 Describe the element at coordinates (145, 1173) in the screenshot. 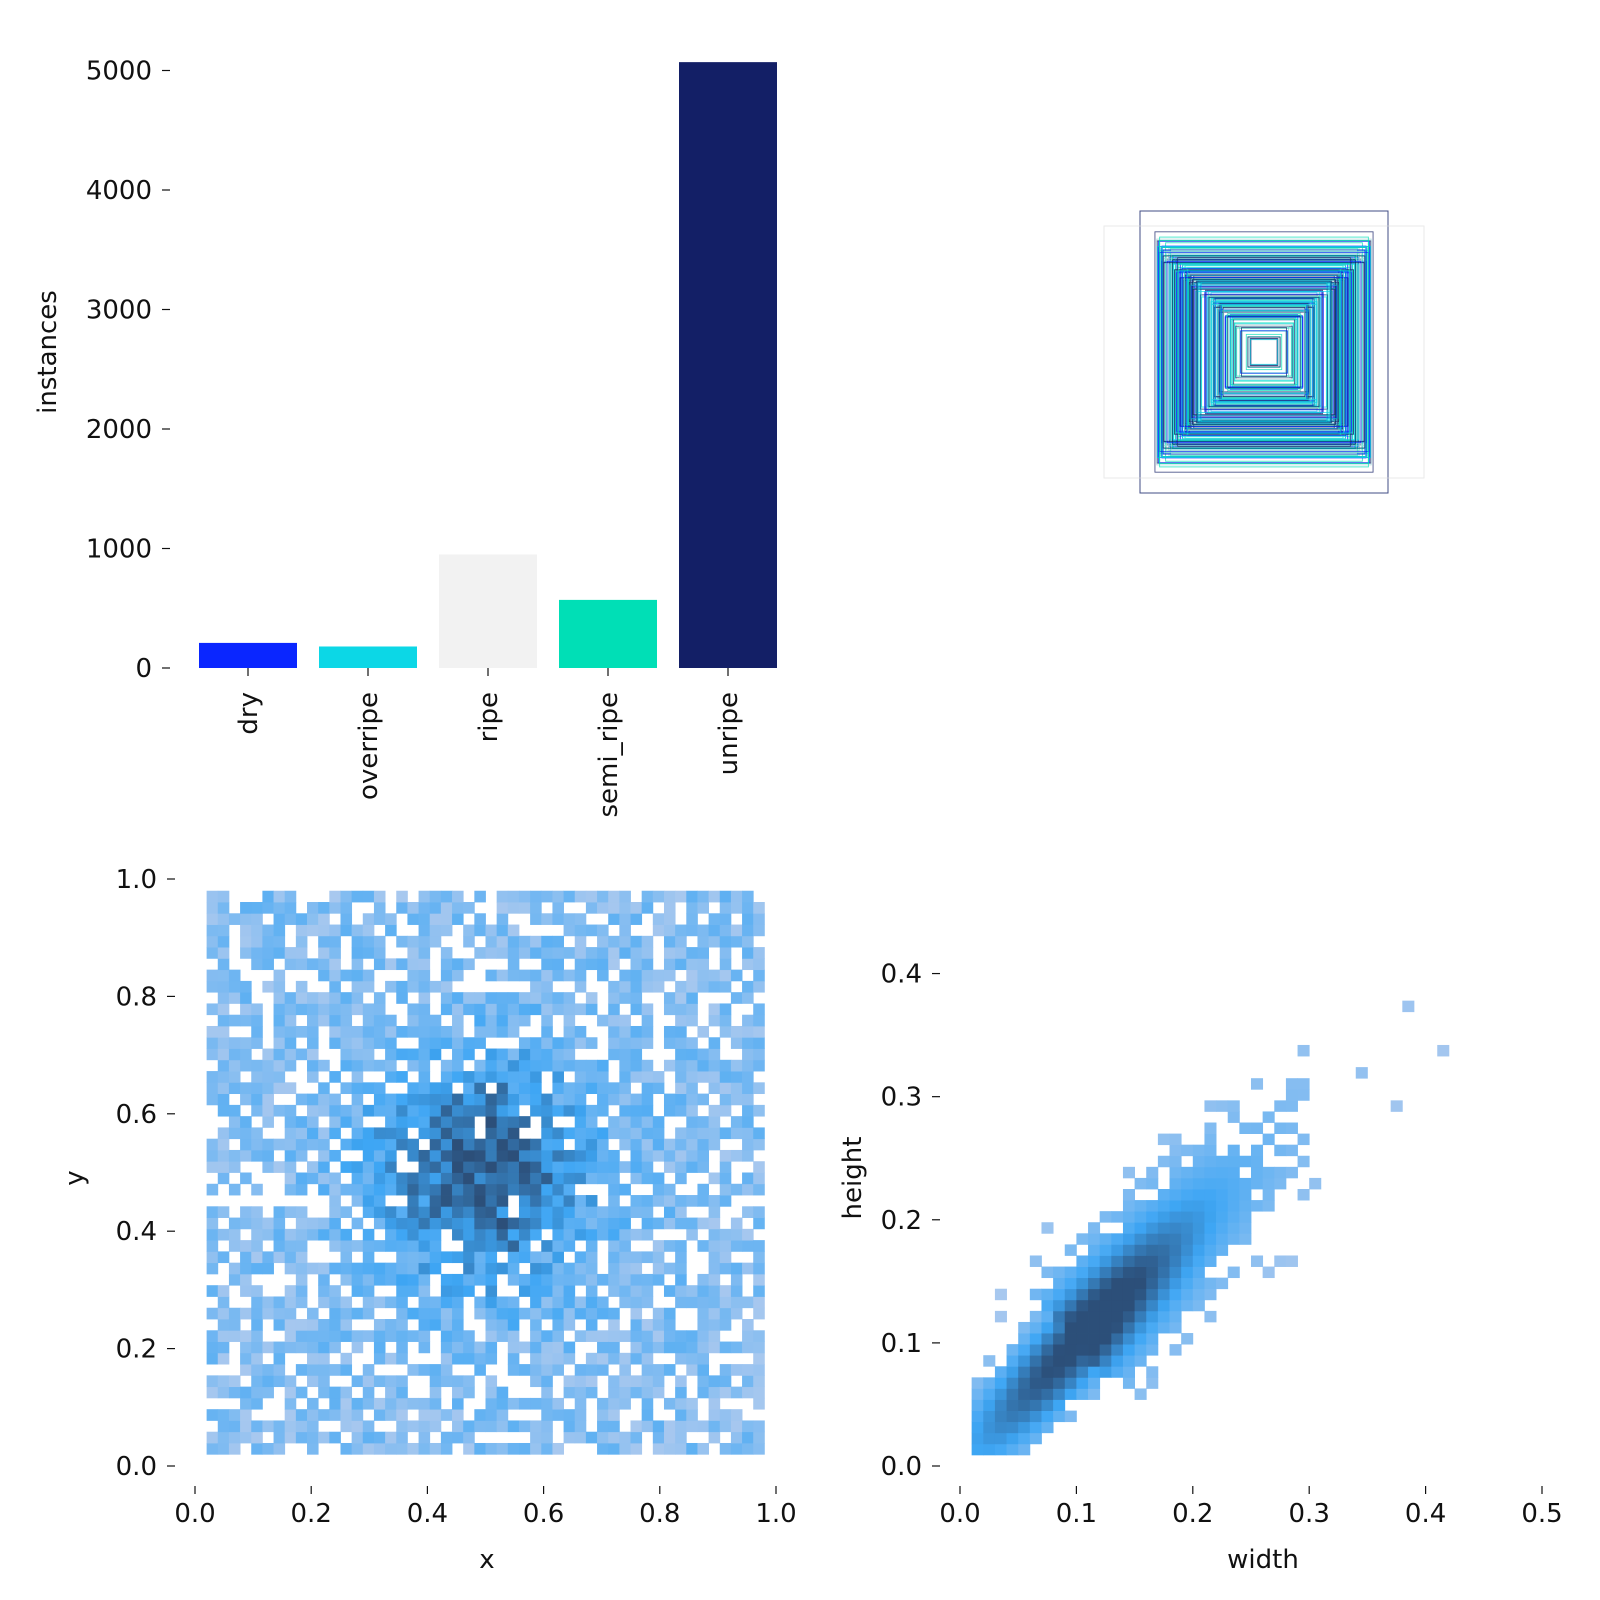

I see `y-axis: 0.00.20.40.60.81.0` at that location.